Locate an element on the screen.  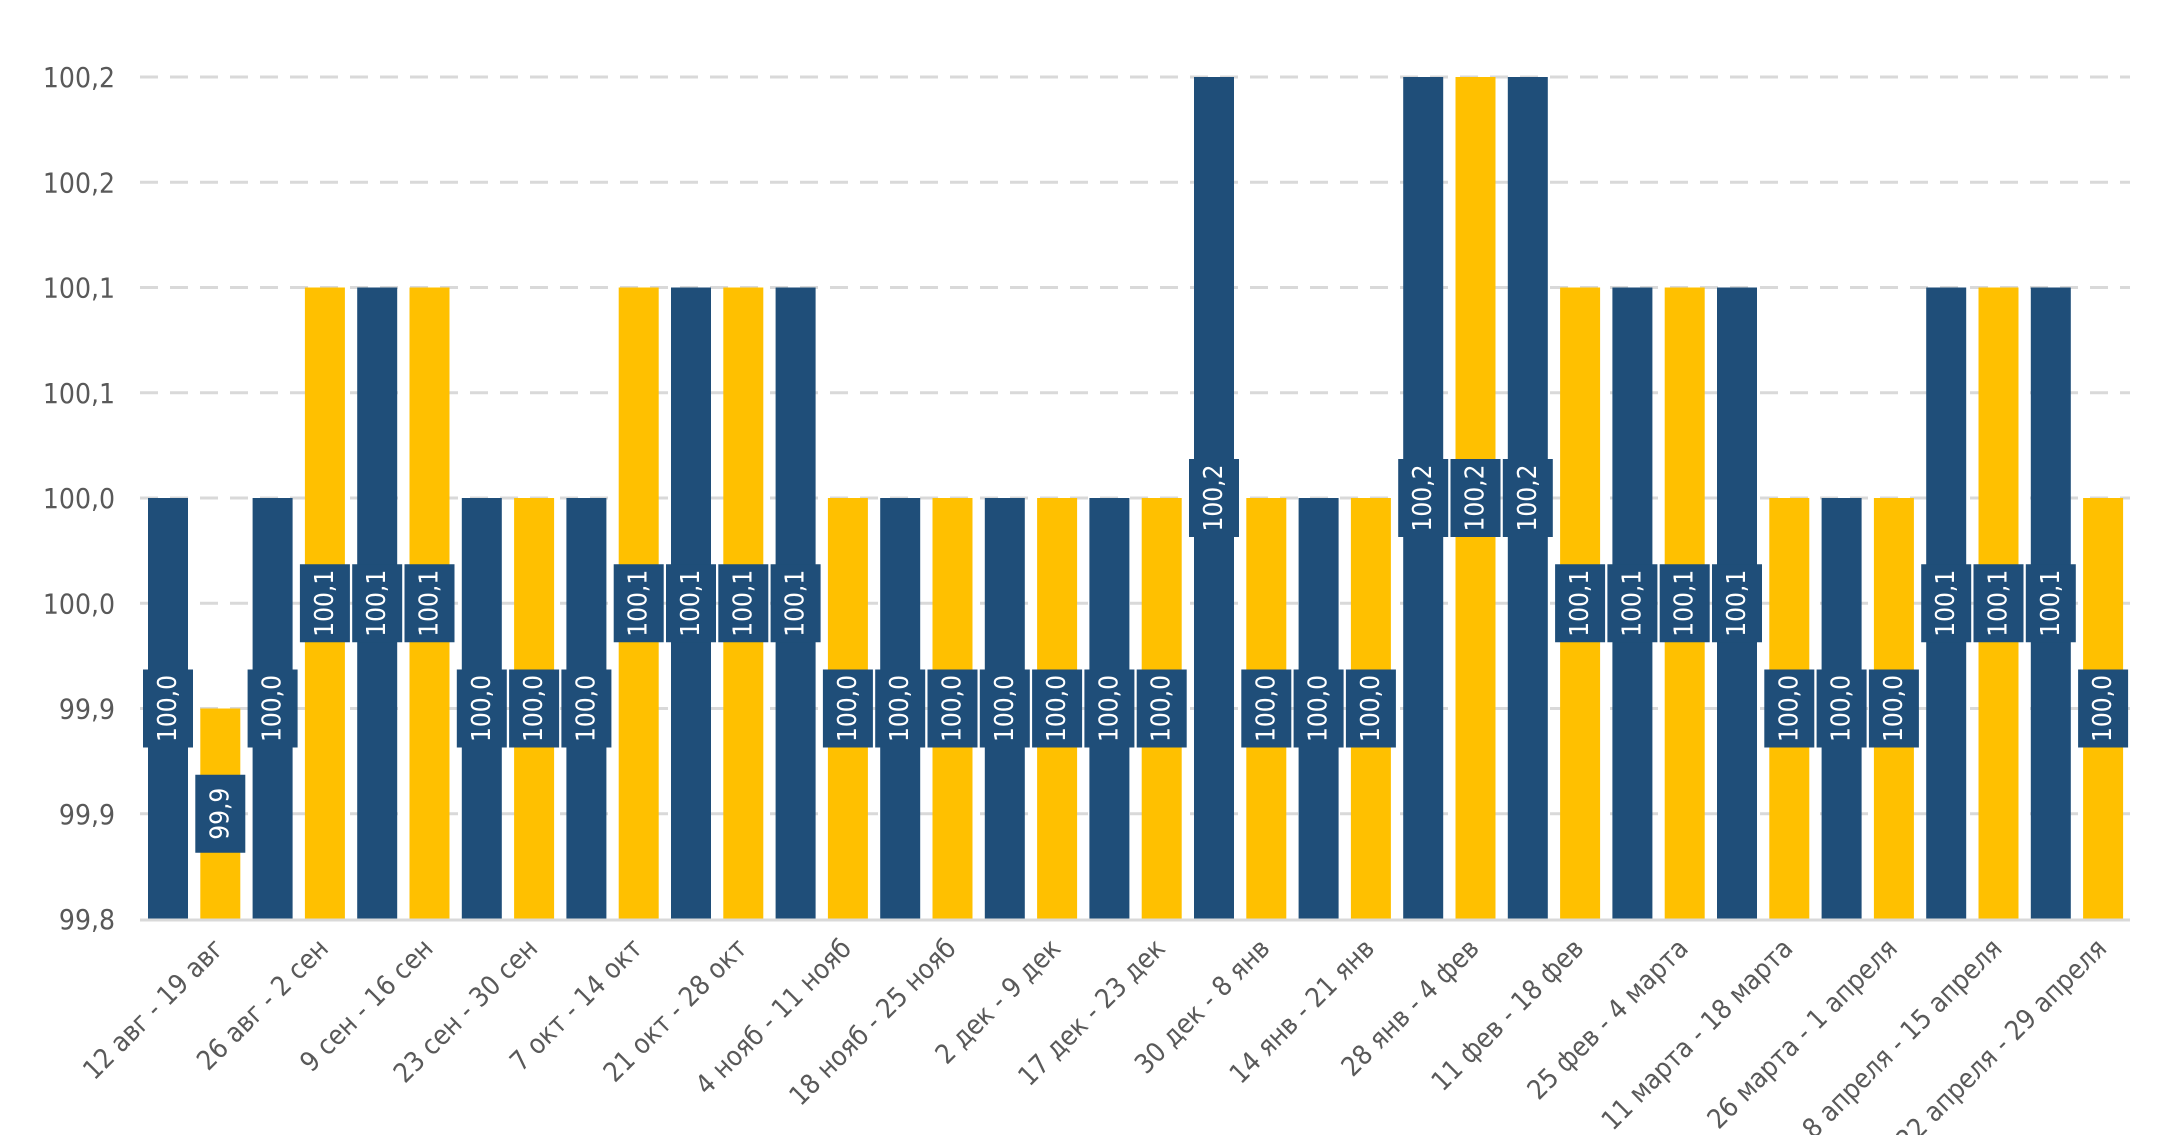
y-tick-label: 100,1 is located at coordinates (79, 288).